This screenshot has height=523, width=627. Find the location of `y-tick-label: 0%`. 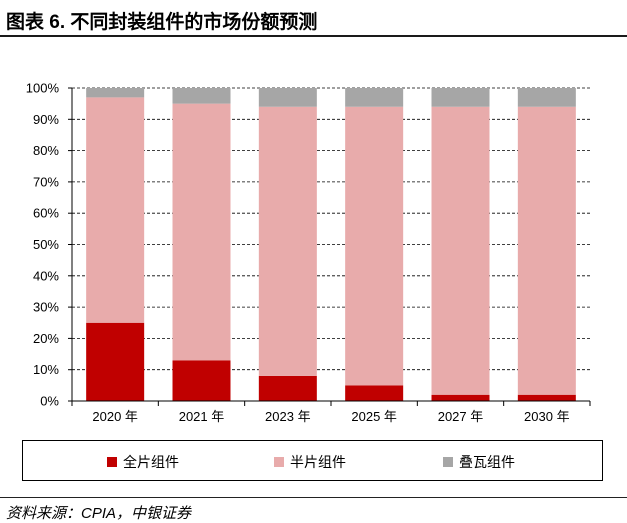

y-tick-label: 0% is located at coordinates (49, 401).